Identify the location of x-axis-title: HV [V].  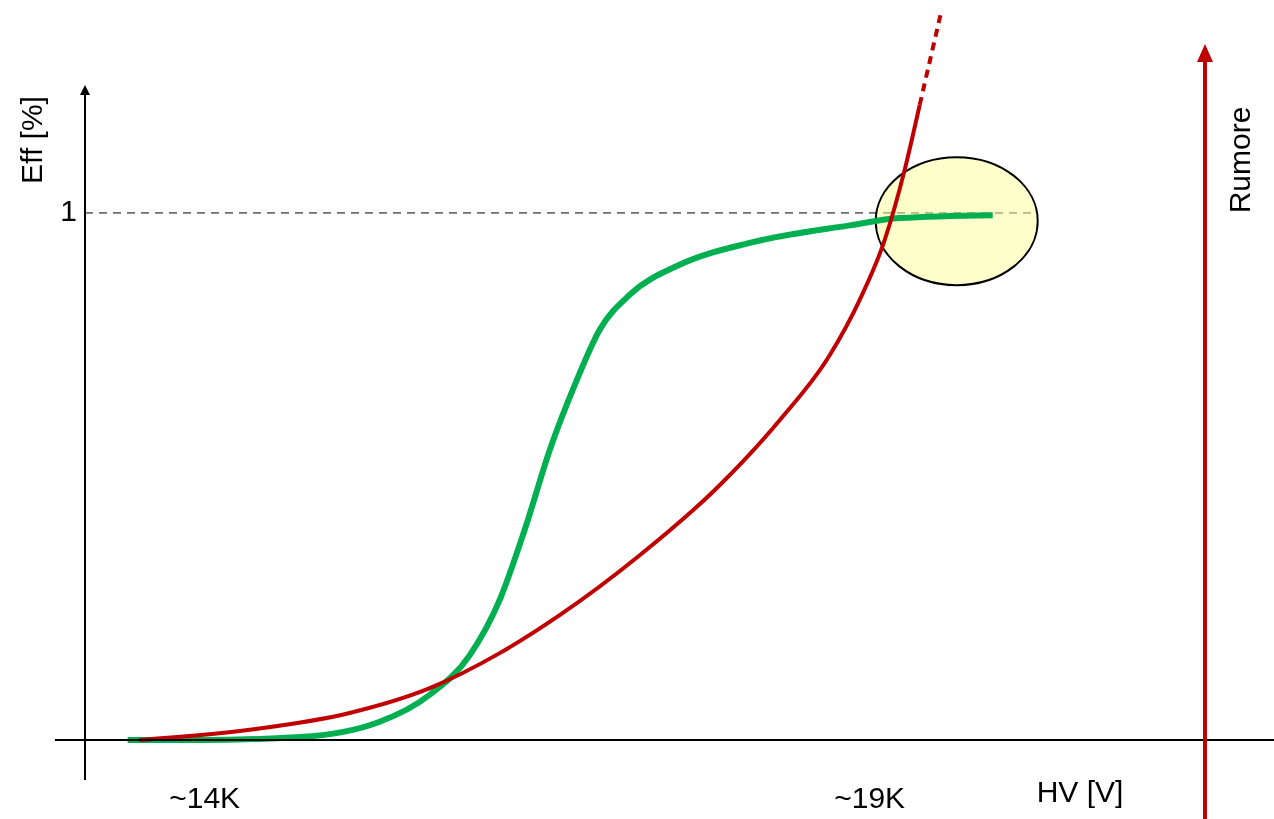
(1080, 791).